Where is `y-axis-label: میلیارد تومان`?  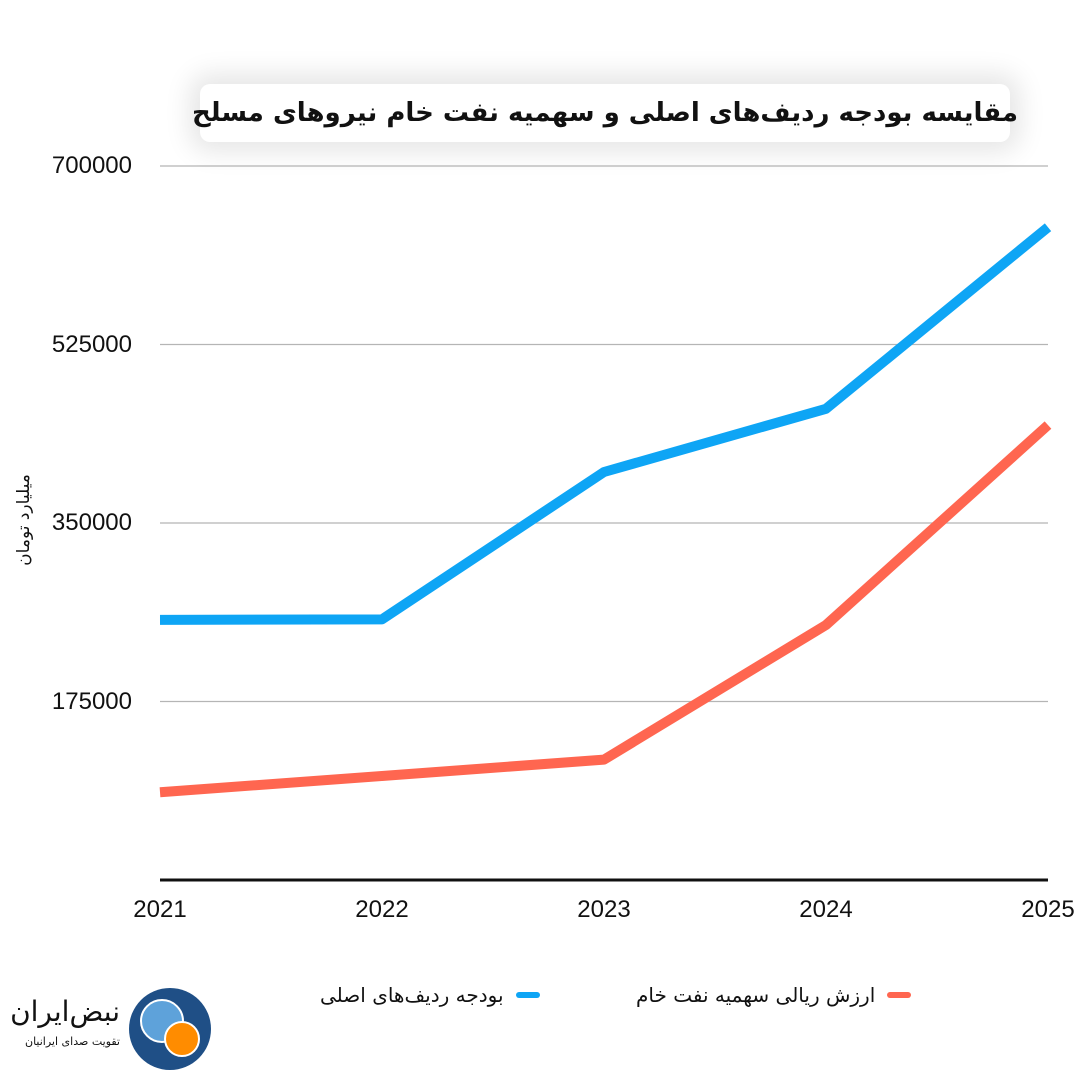
y-axis-label: میلیارد تومان is located at coordinates (24, 520).